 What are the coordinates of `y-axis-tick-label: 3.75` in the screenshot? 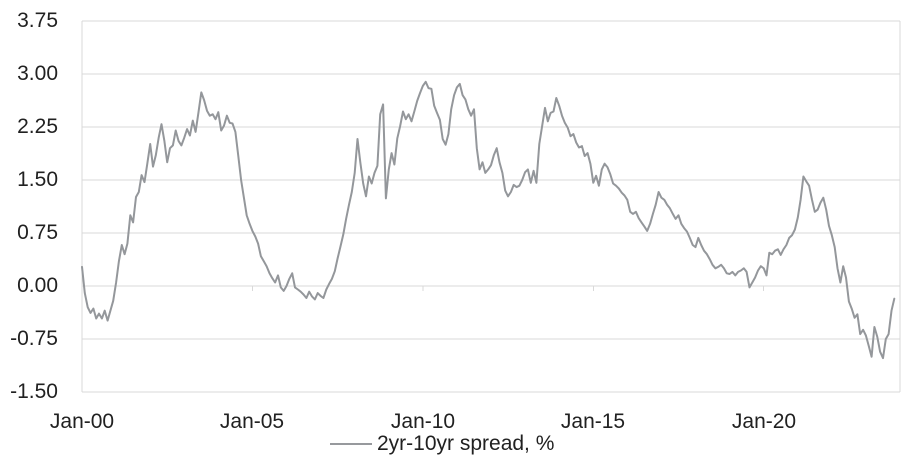 It's located at (37, 20).